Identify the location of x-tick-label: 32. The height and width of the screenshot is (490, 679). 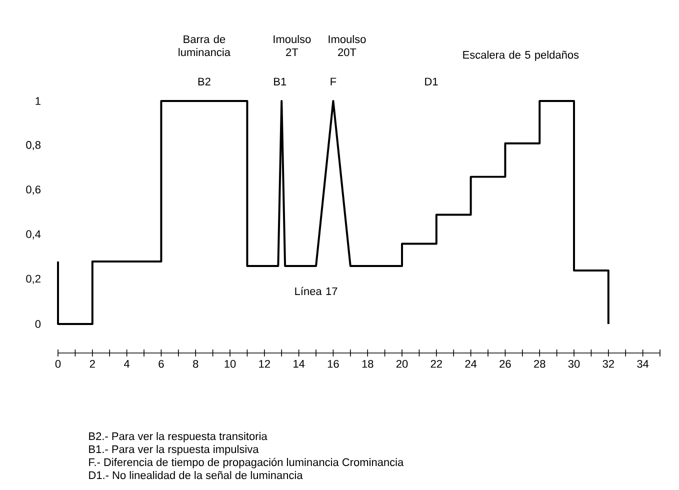
(608, 364).